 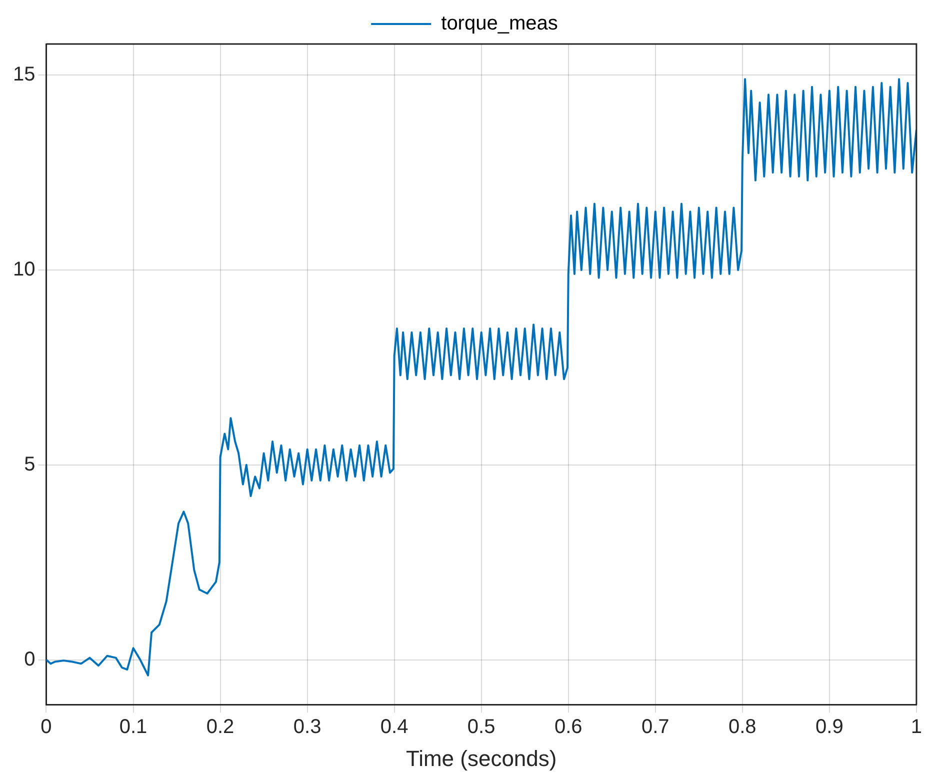 I want to click on x-tick-label: 0, so click(x=46, y=727).